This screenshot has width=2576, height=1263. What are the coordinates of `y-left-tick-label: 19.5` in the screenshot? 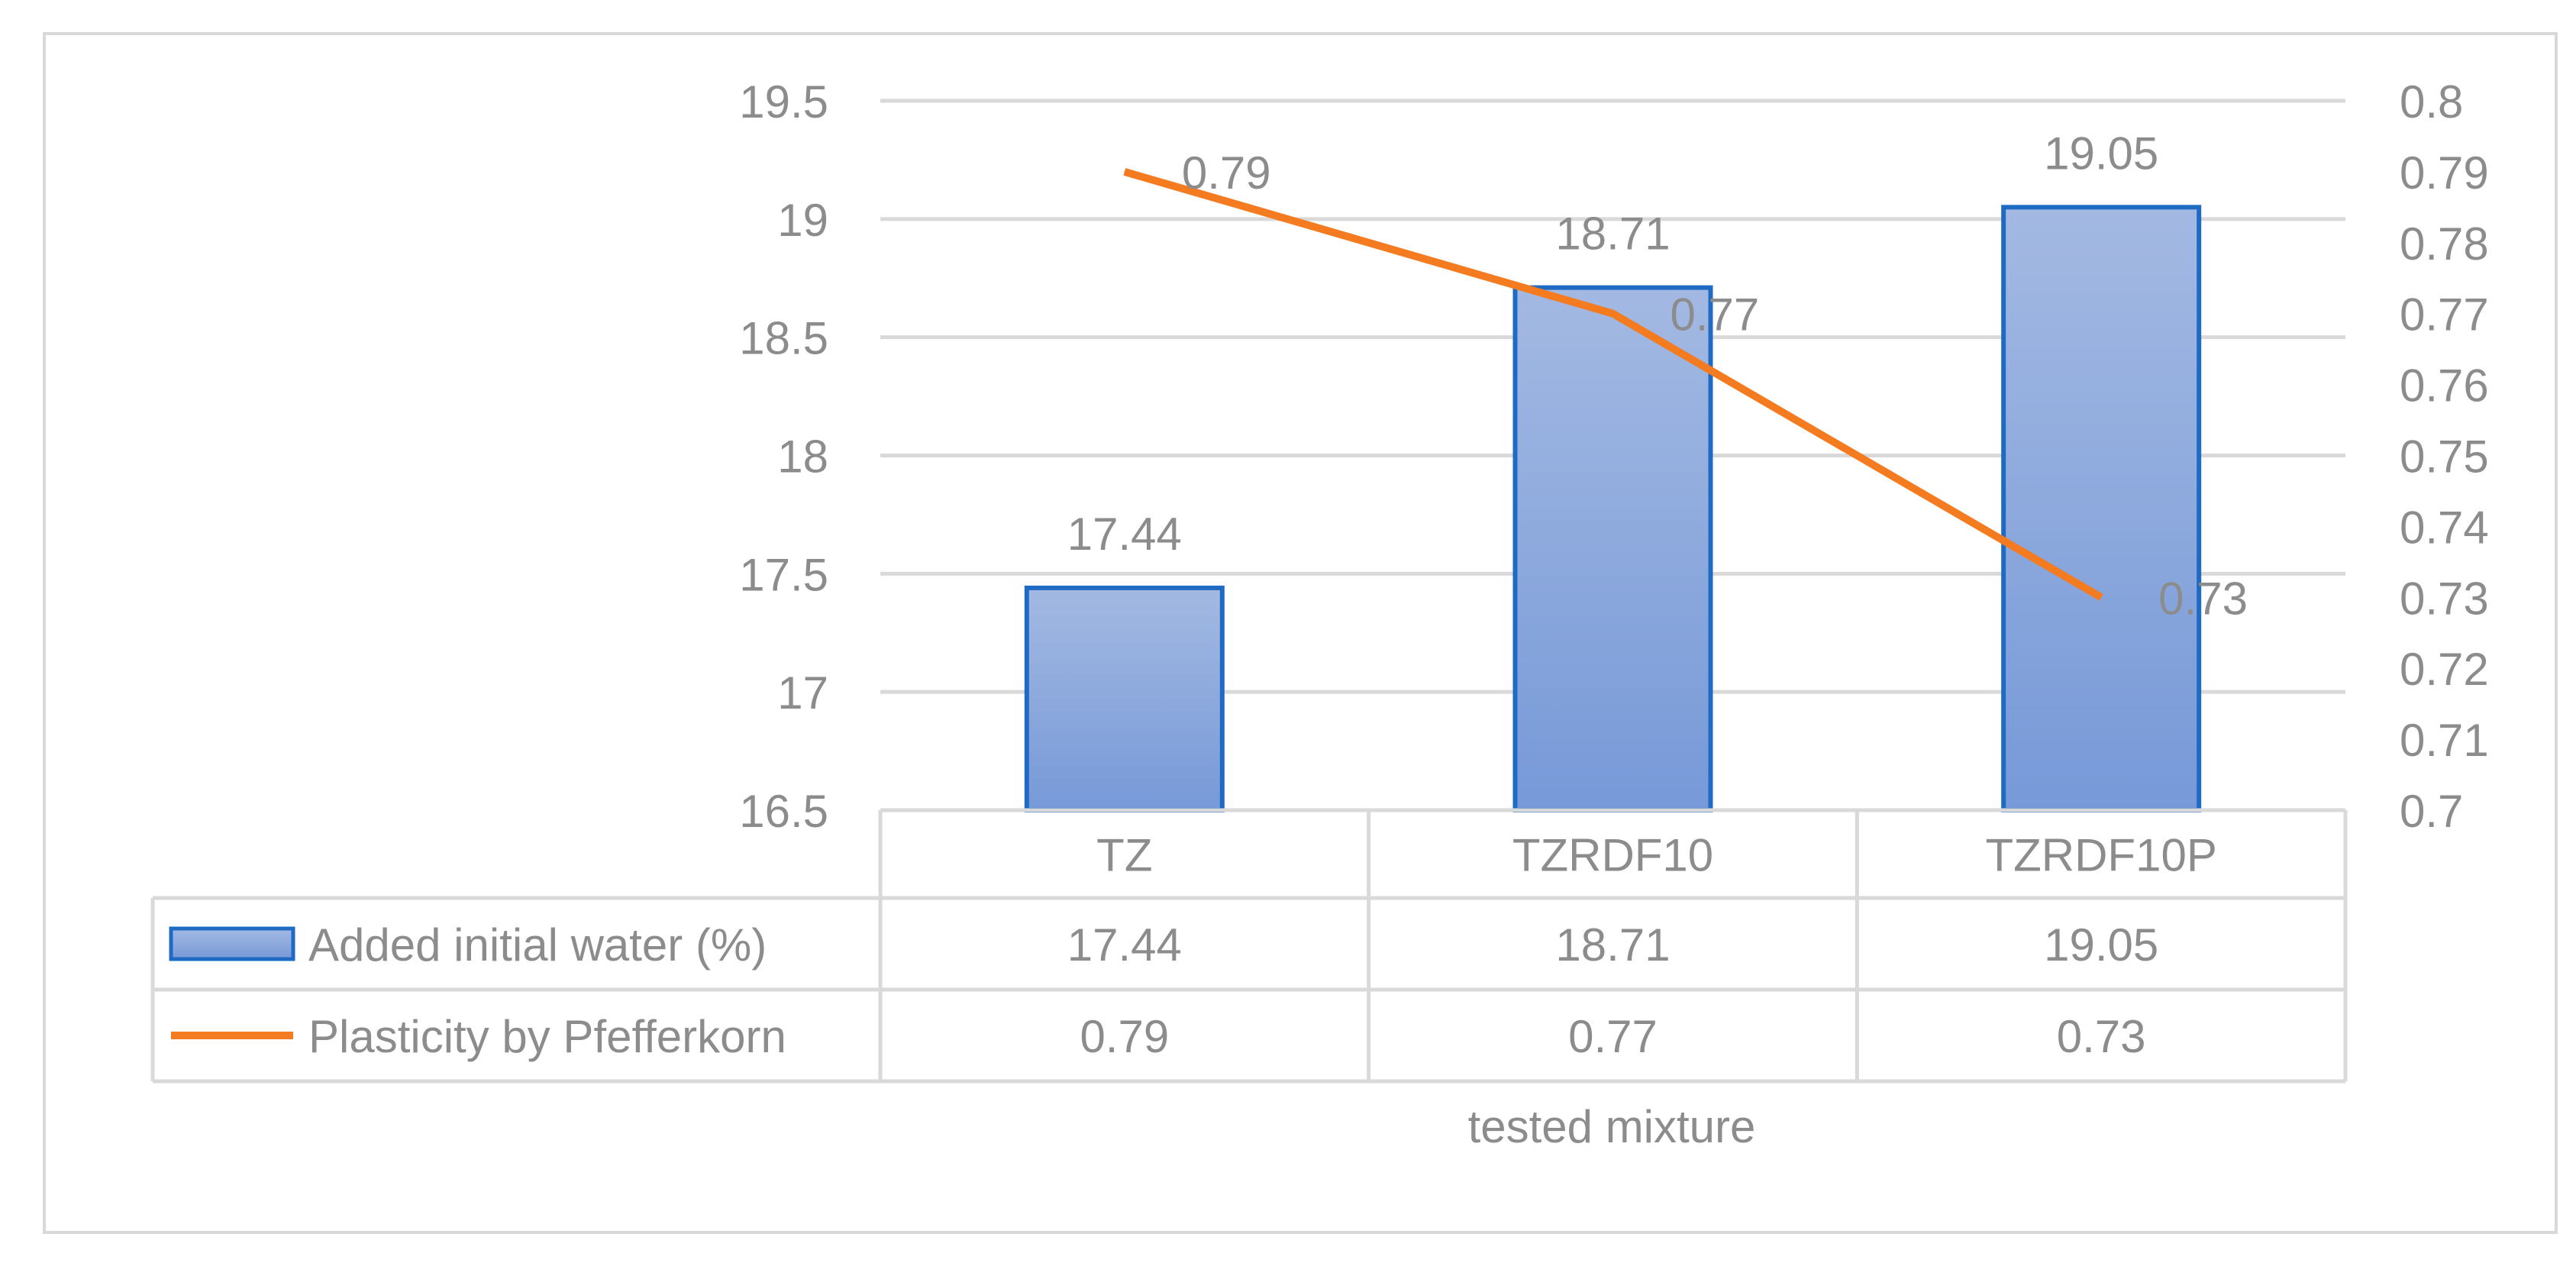 It's located at (783, 102).